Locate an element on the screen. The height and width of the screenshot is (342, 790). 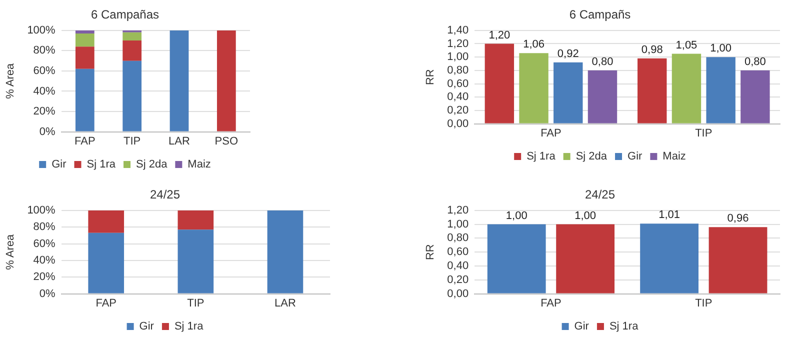
x-tick-label: PSO is located at coordinates (226, 141).